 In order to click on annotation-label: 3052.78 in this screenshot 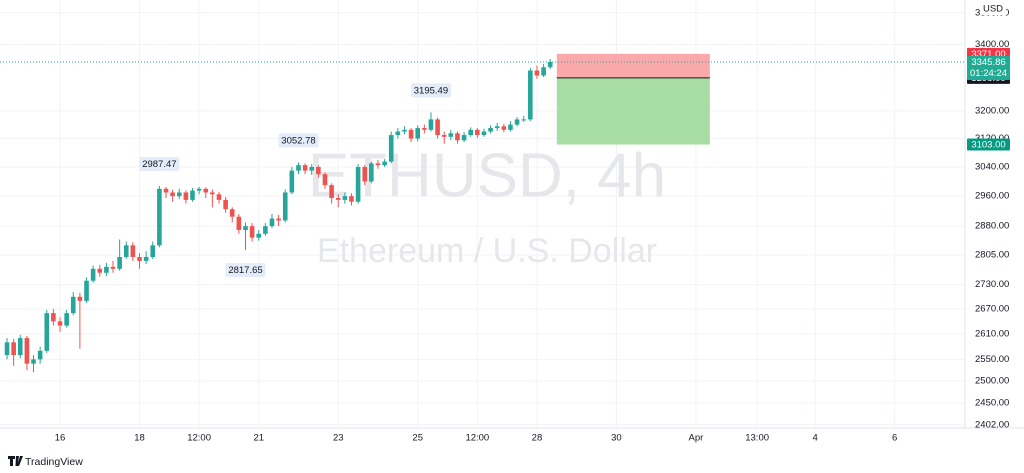, I will do `click(298, 140)`.